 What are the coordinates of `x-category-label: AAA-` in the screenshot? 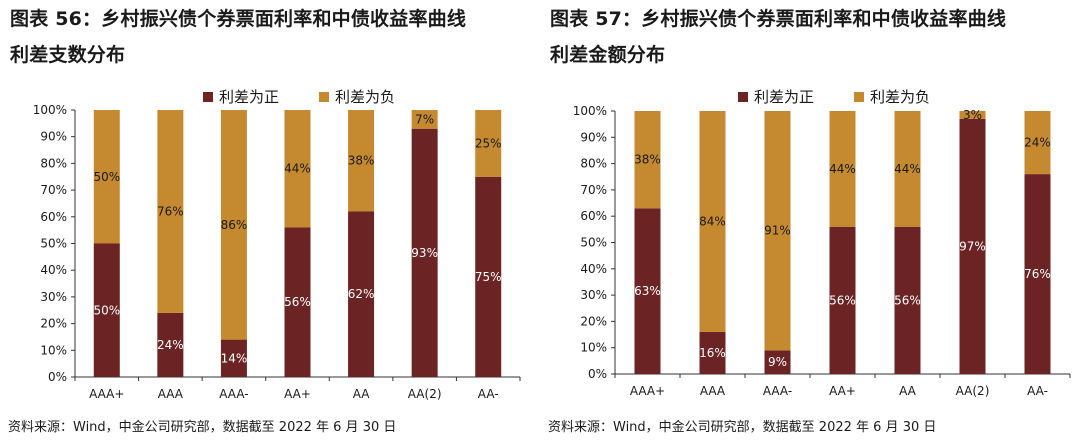 It's located at (233, 394).